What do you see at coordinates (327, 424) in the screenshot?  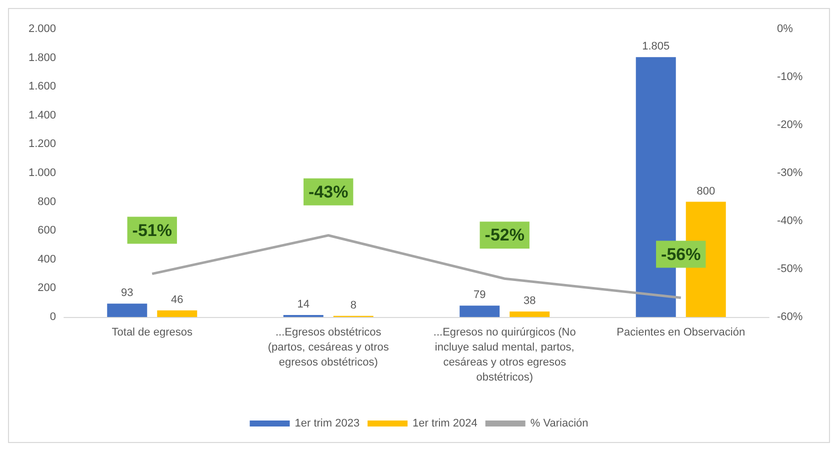 I see `legend-label: 1er trim 2023` at bounding box center [327, 424].